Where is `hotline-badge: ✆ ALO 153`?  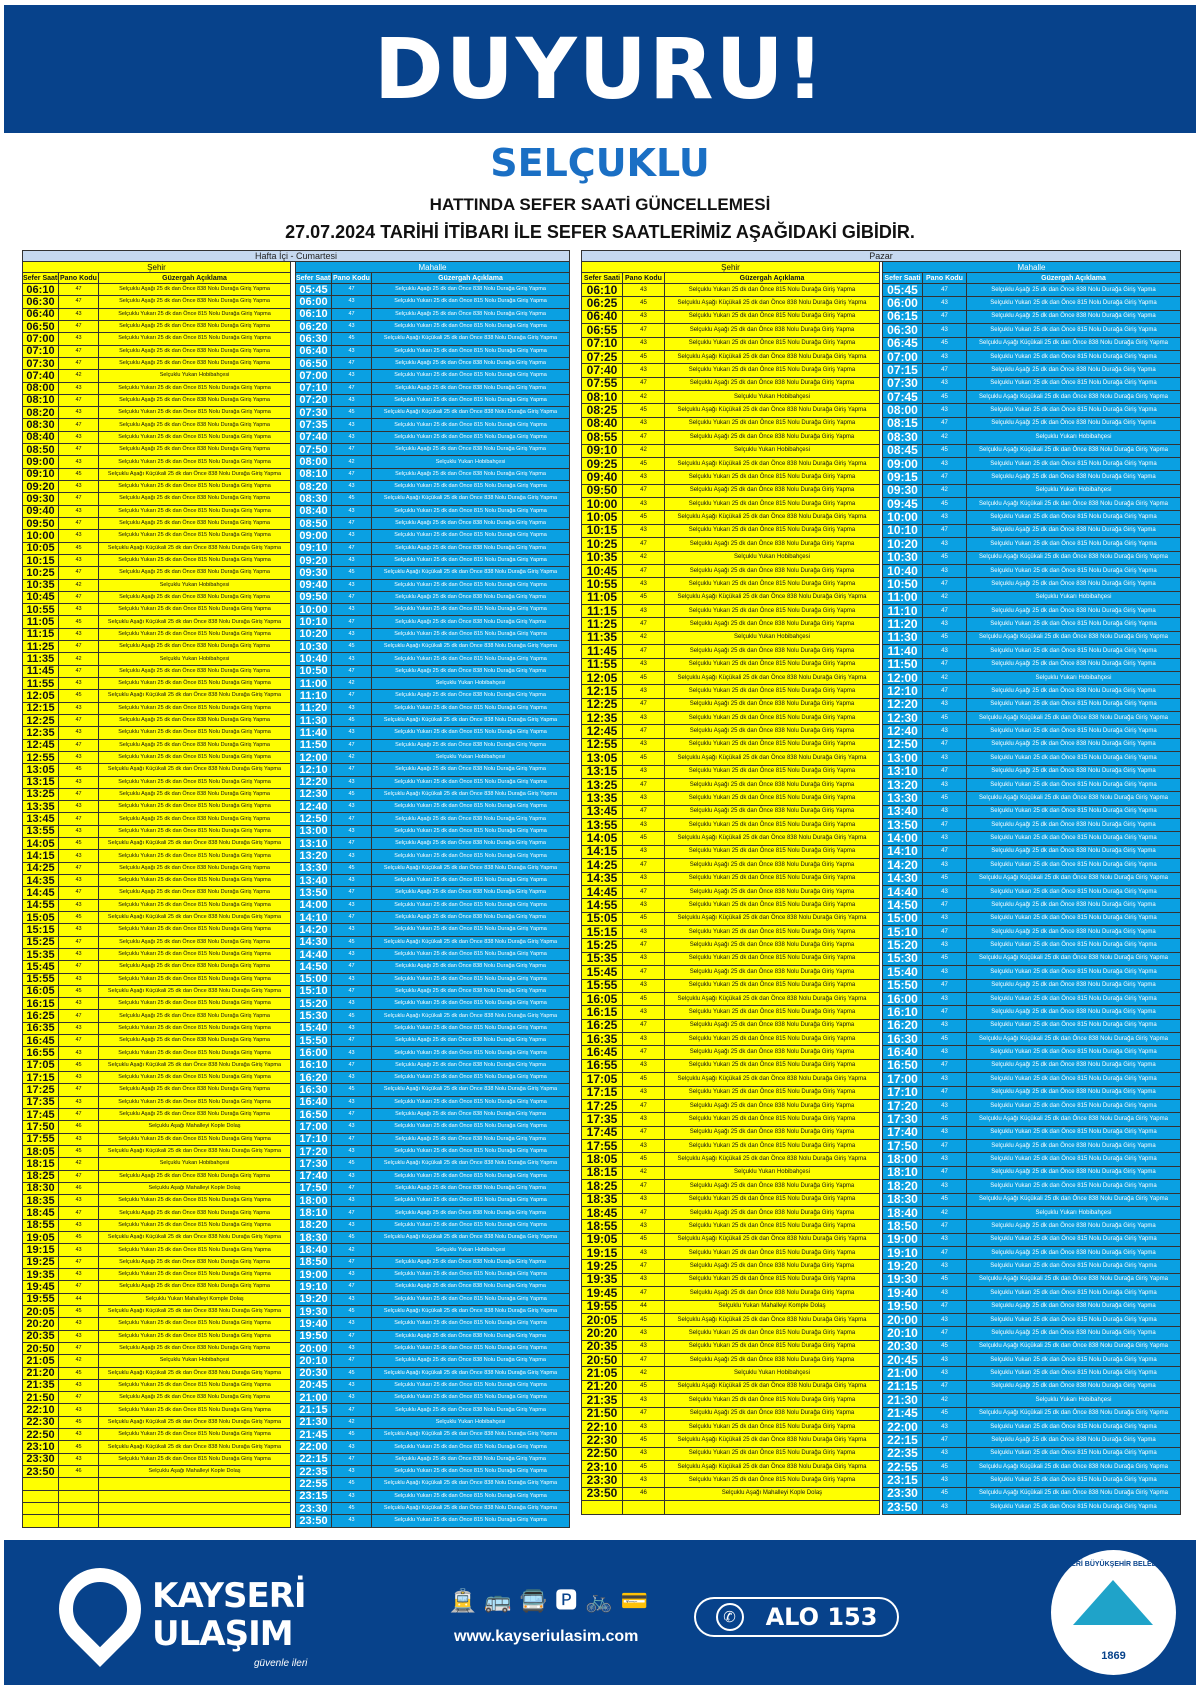 hotline-badge: ✆ ALO 153 is located at coordinates (796, 1617).